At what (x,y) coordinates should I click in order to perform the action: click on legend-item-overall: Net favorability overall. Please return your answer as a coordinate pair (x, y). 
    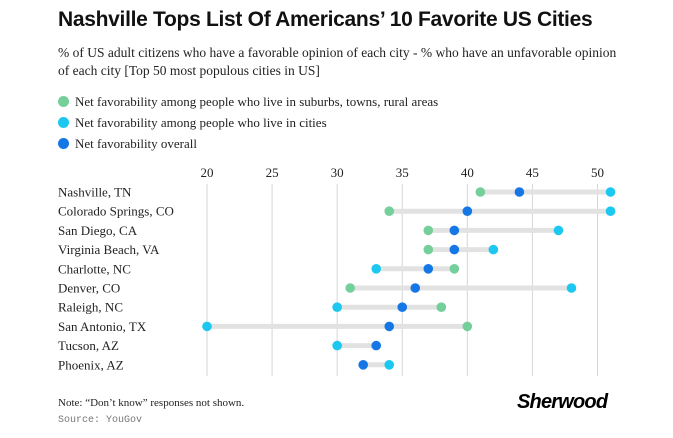
    Looking at the image, I should click on (248, 143).